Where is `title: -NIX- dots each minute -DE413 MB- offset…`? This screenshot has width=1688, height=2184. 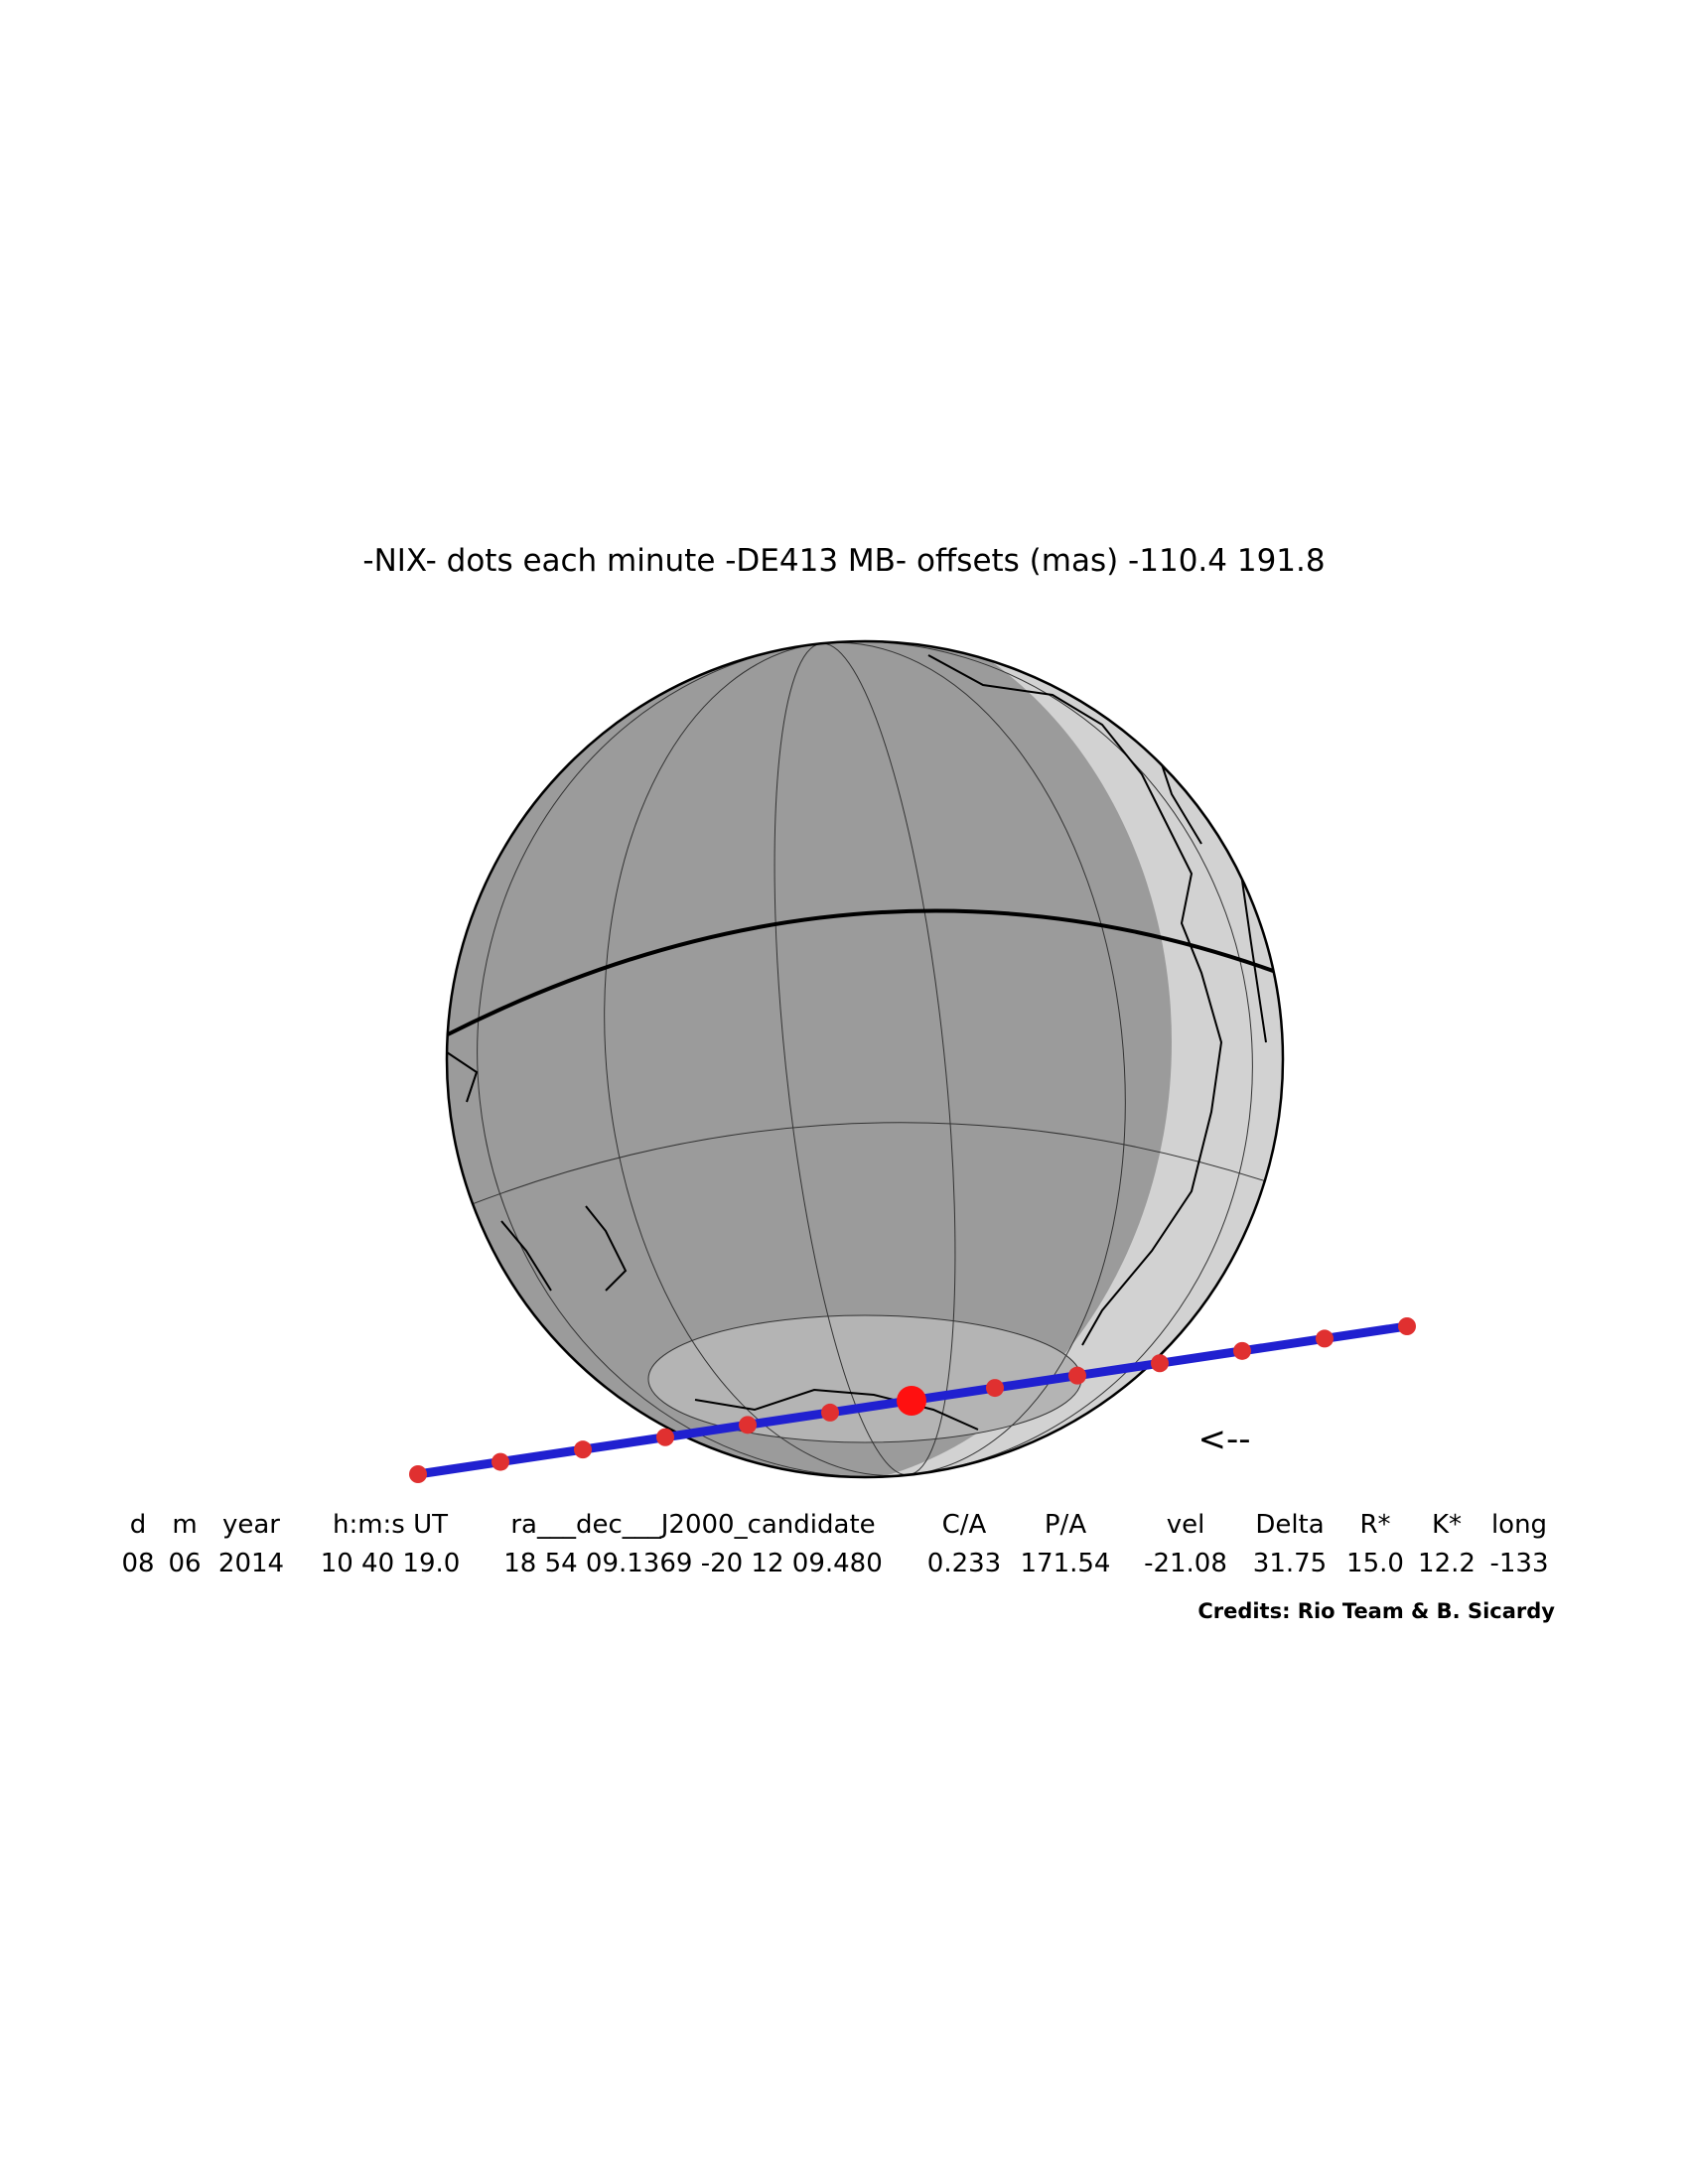
title: -NIX- dots each minute -DE413 MB- offset… is located at coordinates (843, 561).